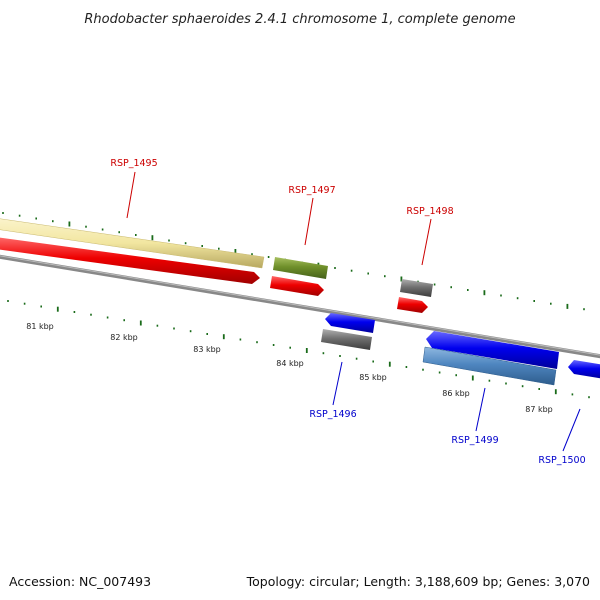 Image resolution: width=600 pixels, height=600 pixels. What do you see at coordinates (492, 350) in the screenshot?
I see `gene-rsp-1499-arrow` at bounding box center [492, 350].